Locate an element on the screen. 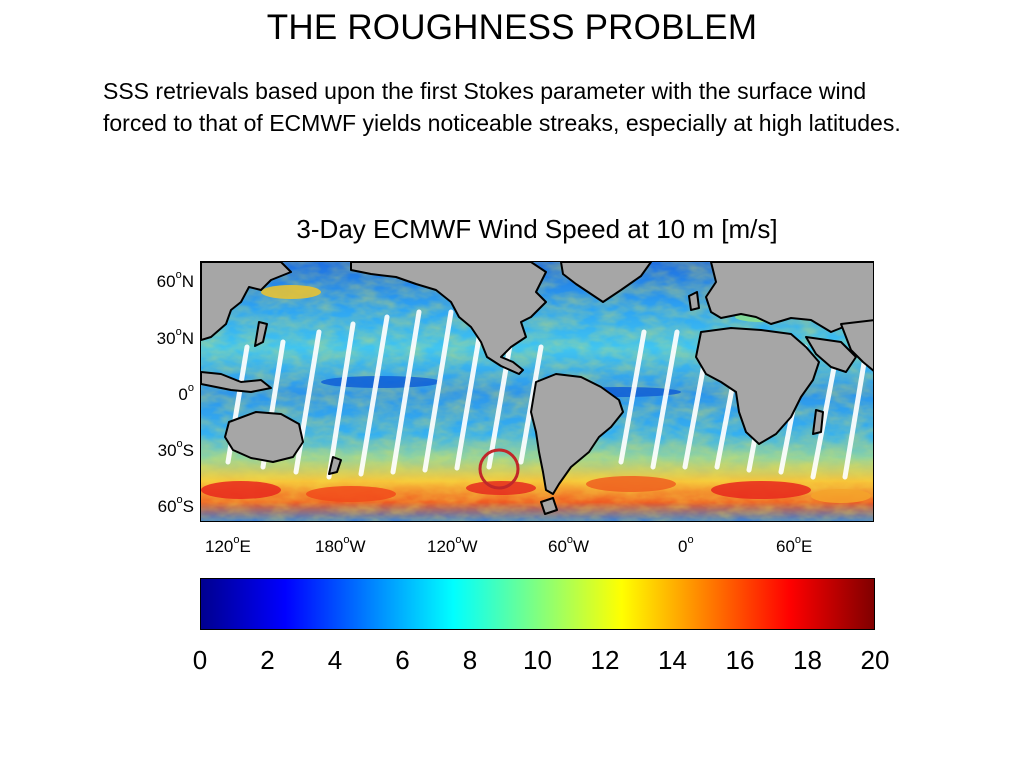 This screenshot has width=1024, height=768. lon-label-180w: 180oW is located at coordinates (340, 545).